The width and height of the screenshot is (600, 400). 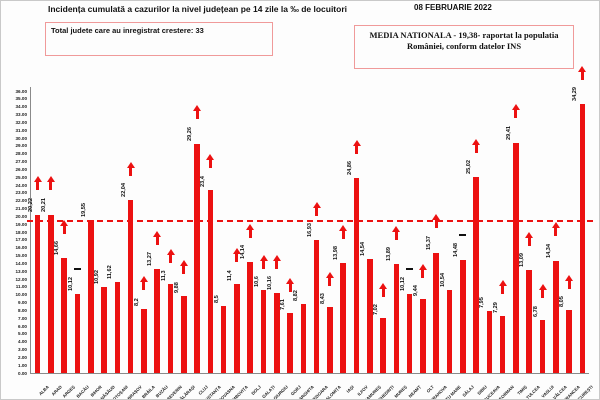 What do you see at coordinates (21, 201) in the screenshot?
I see `y-axis-tick-label: 22.00` at bounding box center [21, 201].